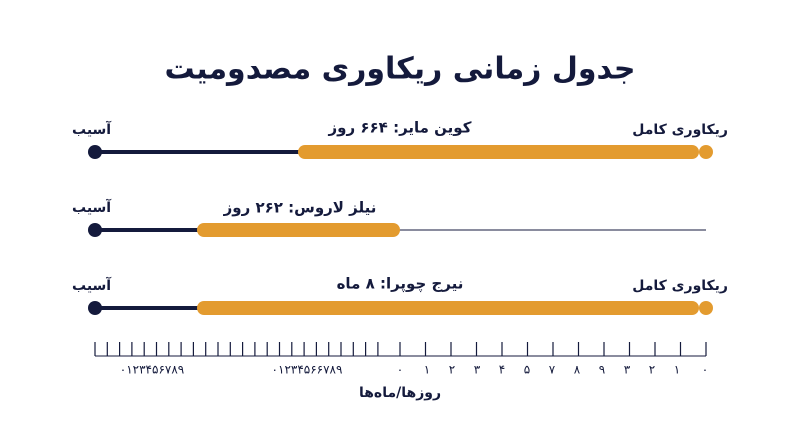 The width and height of the screenshot is (800, 447). I want to click on axis-ticks: ۰۱۲۳۴۵۶۷۸۹ ۰۱۲۳۴۵۶۶۷۸۹ ۰ ۱ ۲ ۳ ۴ ۵ ۷ ۸ ۹ ۳ ۲ ۱ ۰, so click(401, 359).